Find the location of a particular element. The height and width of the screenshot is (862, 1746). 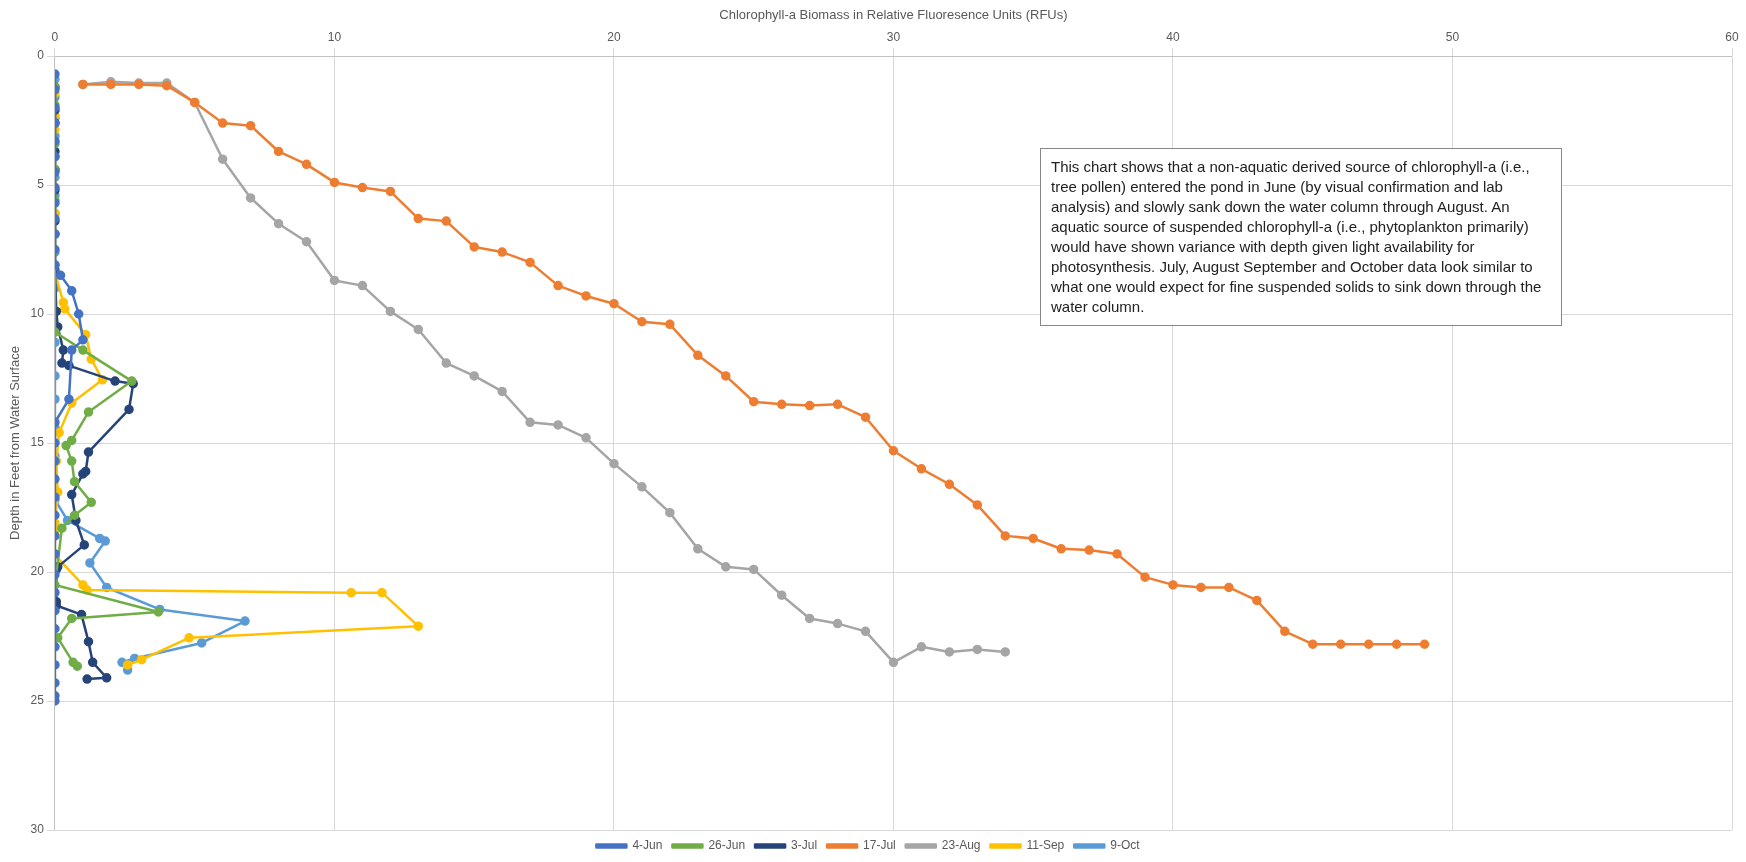

y-tick-label: 20 is located at coordinates (37, 571).